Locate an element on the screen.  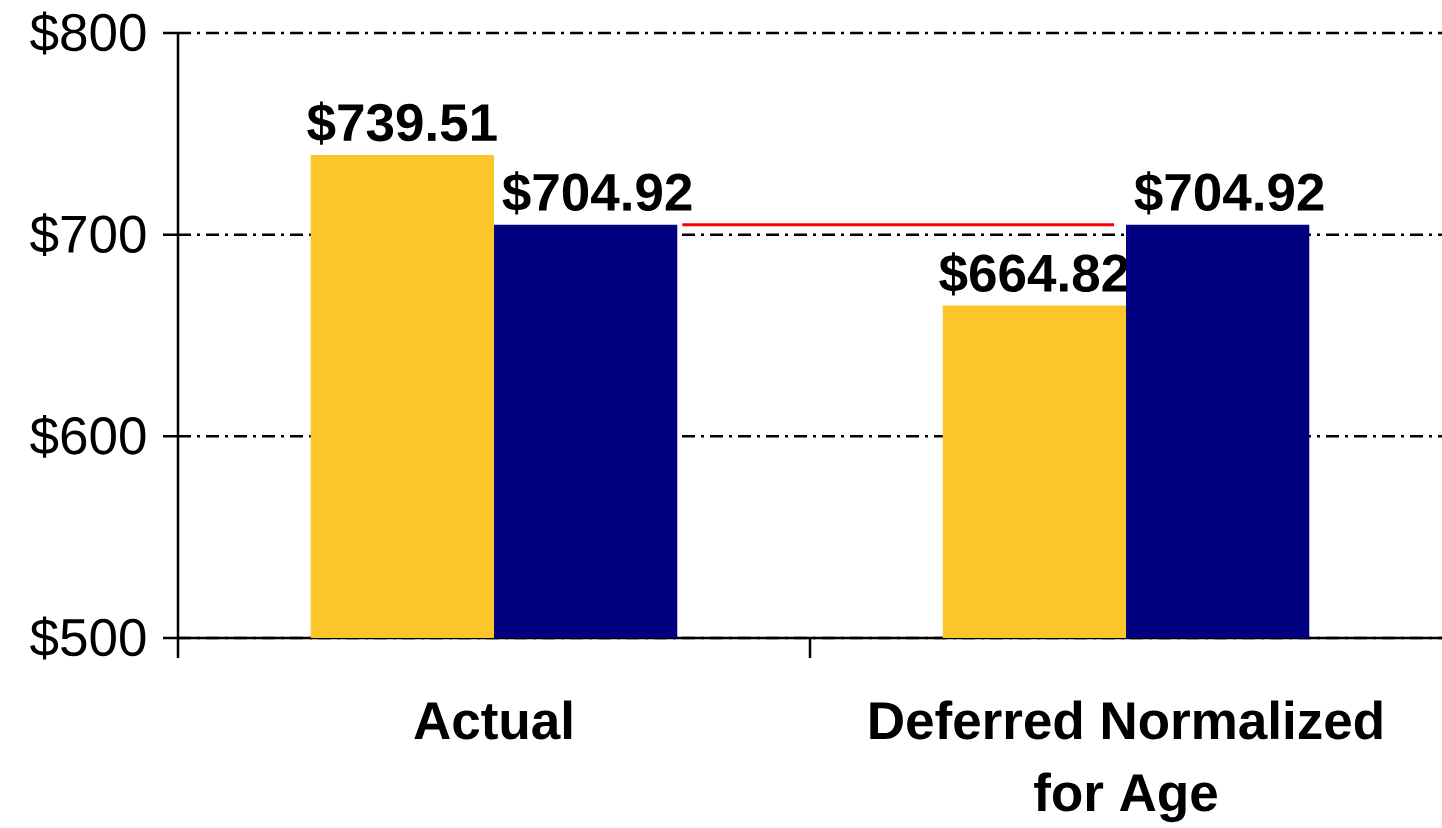
data-label: $739.51 is located at coordinates (402, 123).